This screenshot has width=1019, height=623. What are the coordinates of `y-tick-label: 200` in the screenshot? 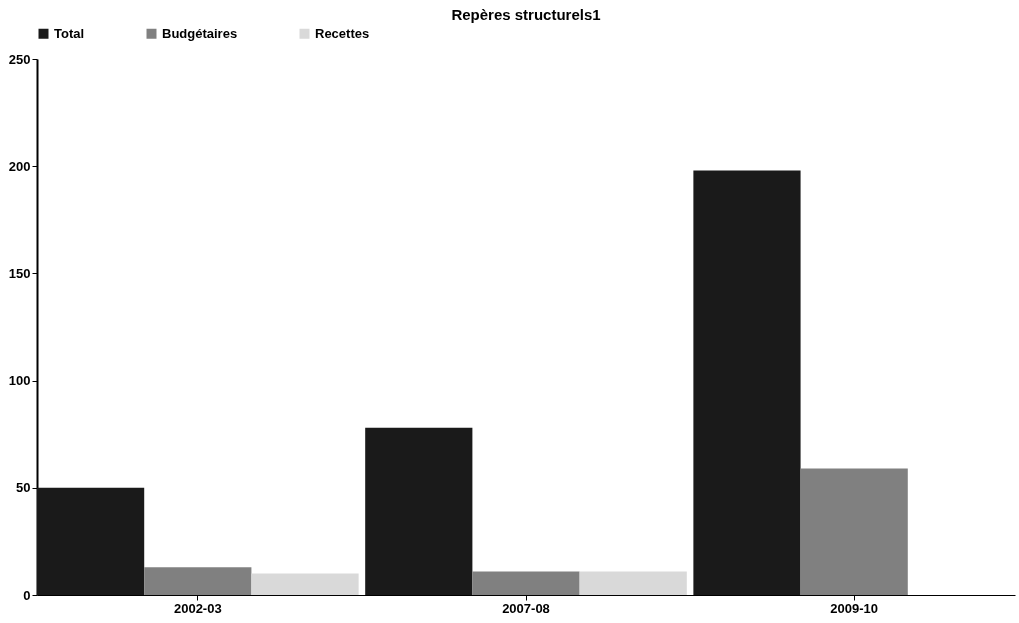 It's located at (19, 166).